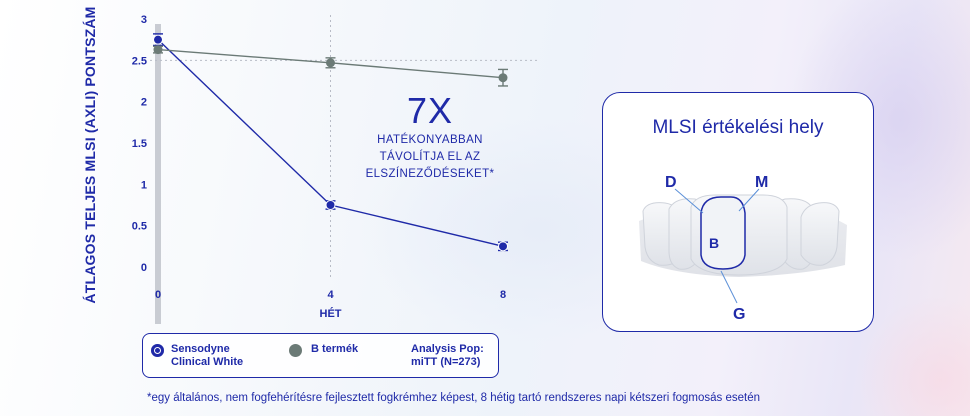 The height and width of the screenshot is (416, 970). I want to click on label-d: D, so click(671, 182).